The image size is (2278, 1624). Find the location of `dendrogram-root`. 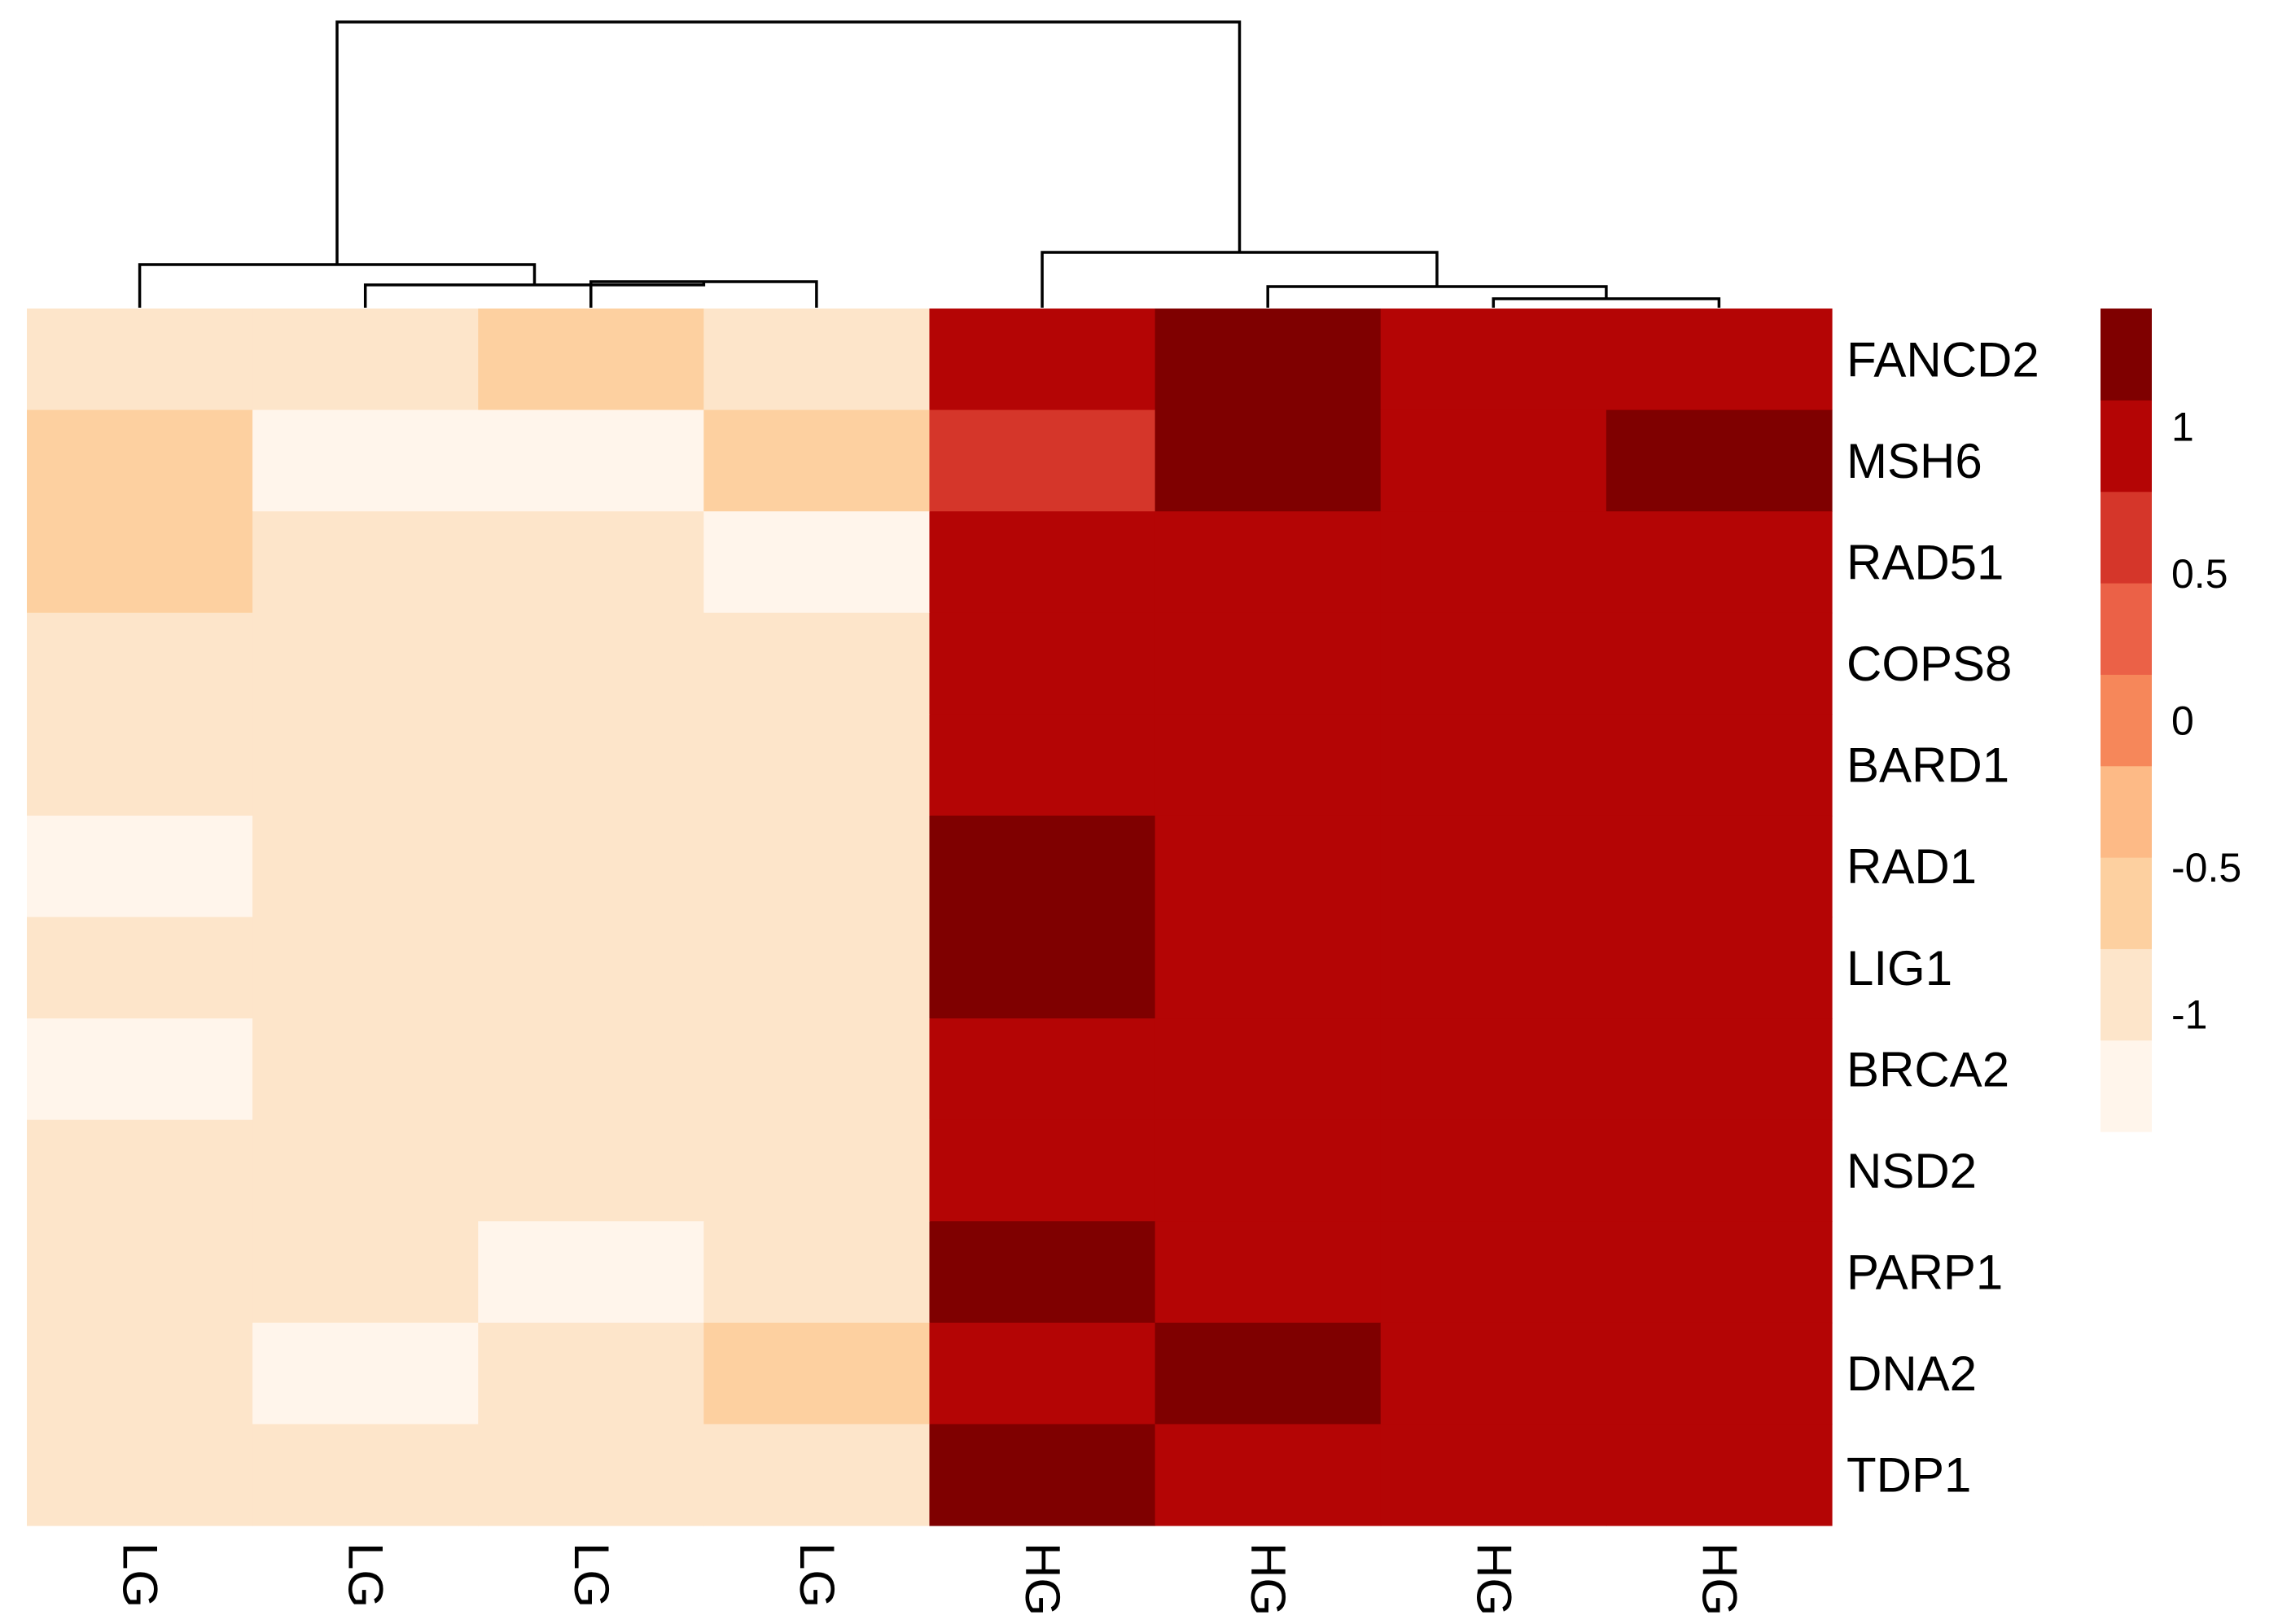

dendrogram-root is located at coordinates (789, 142).